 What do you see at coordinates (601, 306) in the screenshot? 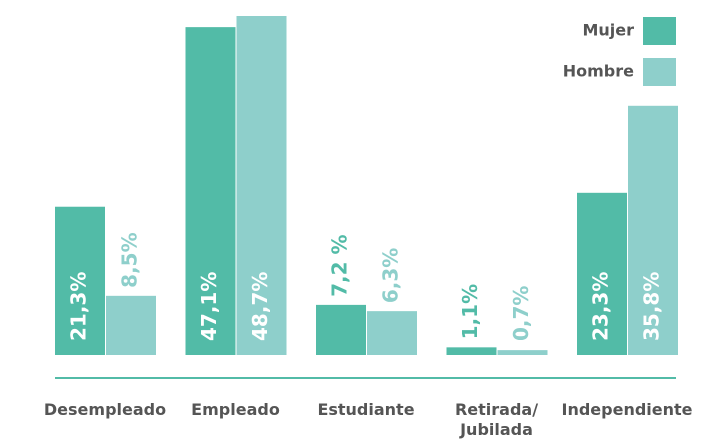
I see `data-label: 23,3%` at bounding box center [601, 306].